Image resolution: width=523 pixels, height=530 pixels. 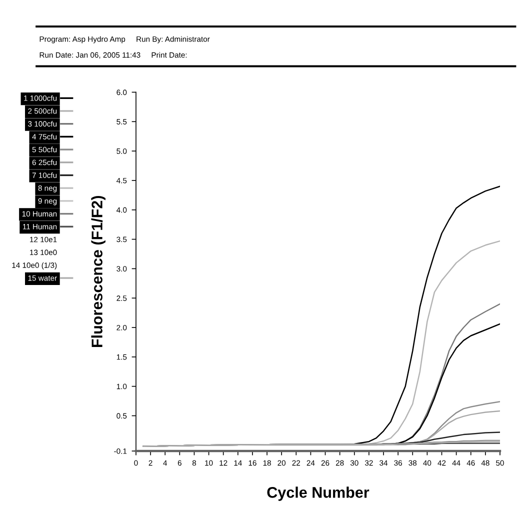 What do you see at coordinates (318, 493) in the screenshot?
I see `x-axis-title: Cycle Number` at bounding box center [318, 493].